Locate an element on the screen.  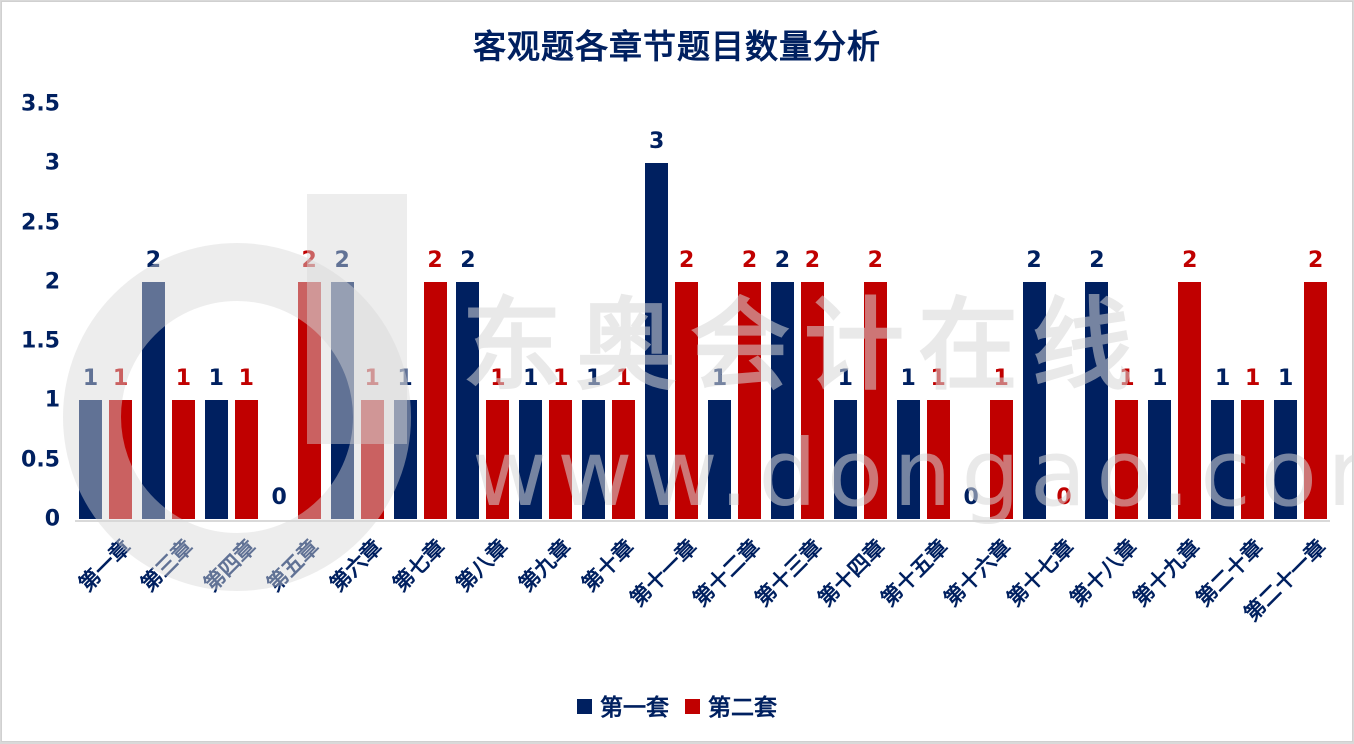
legend-swatch-navy-icon is located at coordinates (584, 706).